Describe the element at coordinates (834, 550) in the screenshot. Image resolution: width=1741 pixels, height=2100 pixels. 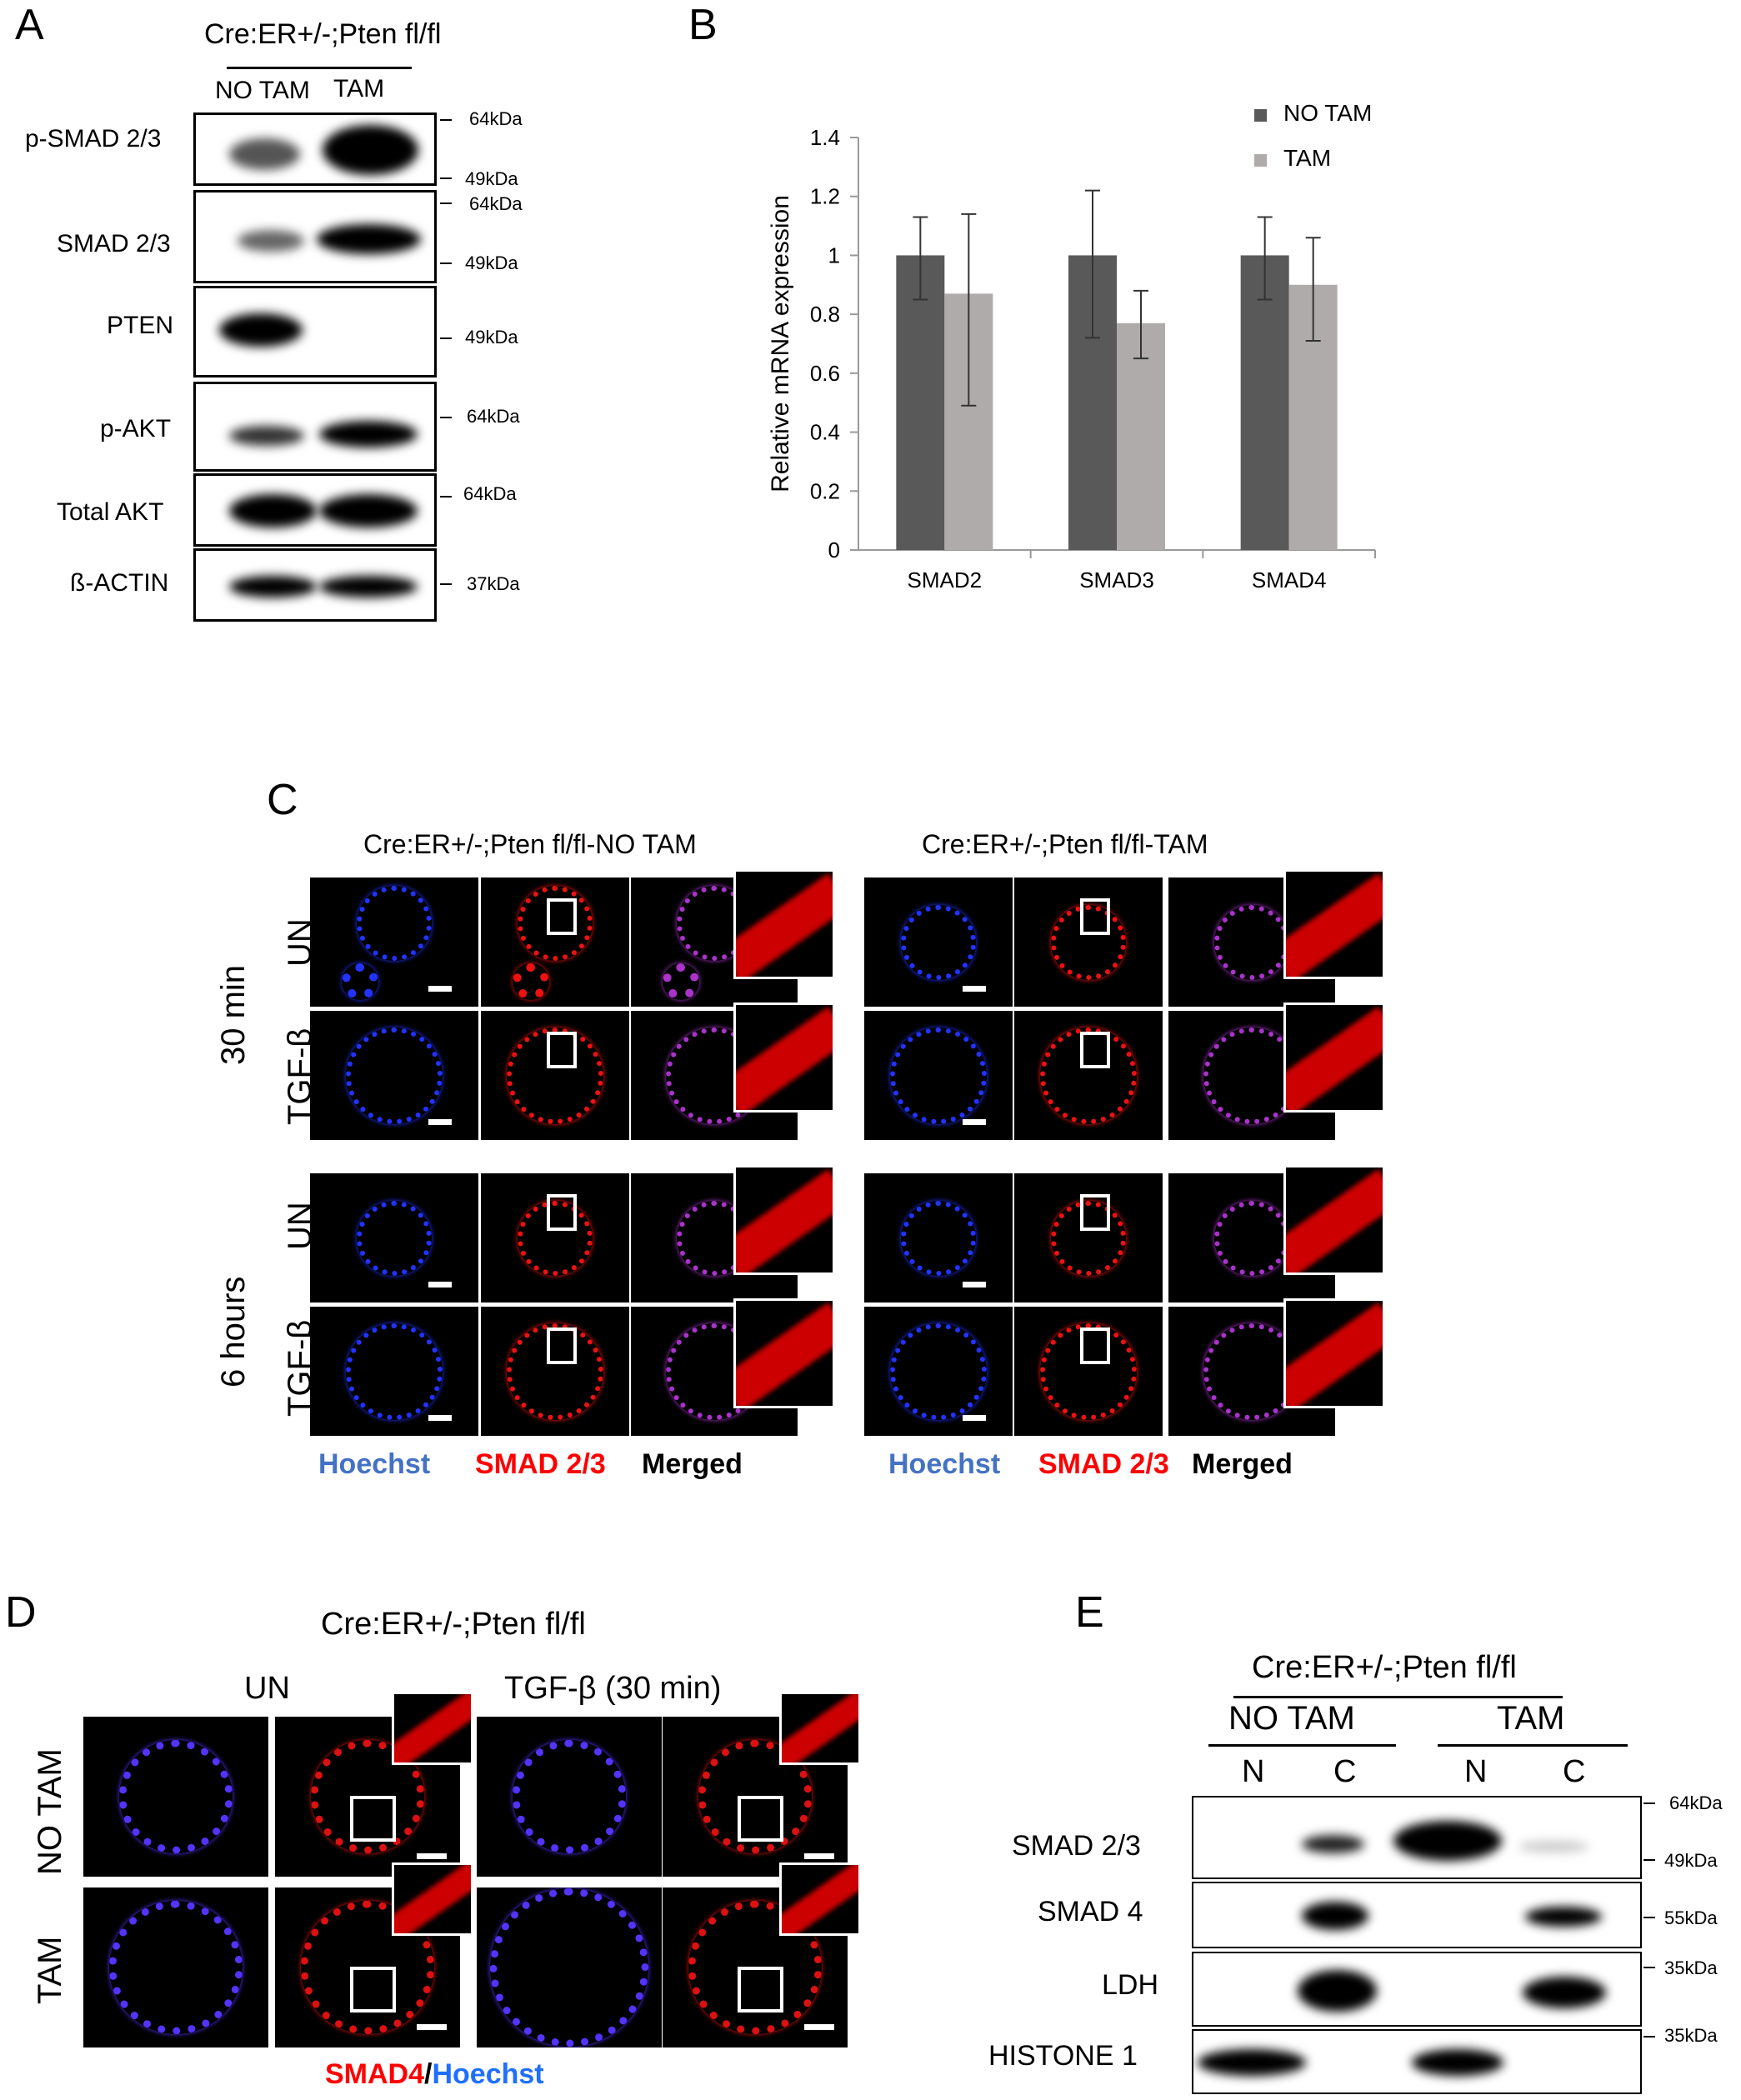
I see `y-tick-label: 0` at that location.